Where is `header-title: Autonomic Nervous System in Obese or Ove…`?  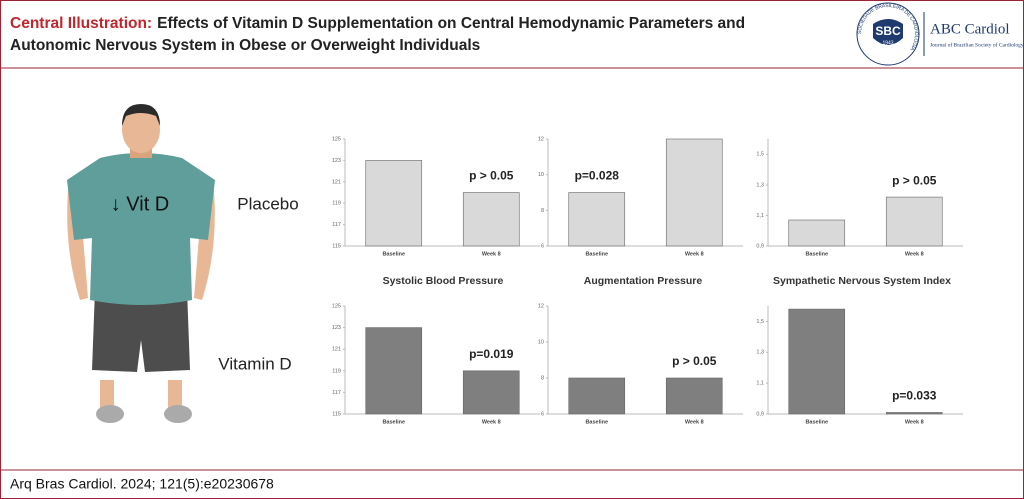
header-title: Autonomic Nervous System in Obese or Ove… is located at coordinates (245, 45).